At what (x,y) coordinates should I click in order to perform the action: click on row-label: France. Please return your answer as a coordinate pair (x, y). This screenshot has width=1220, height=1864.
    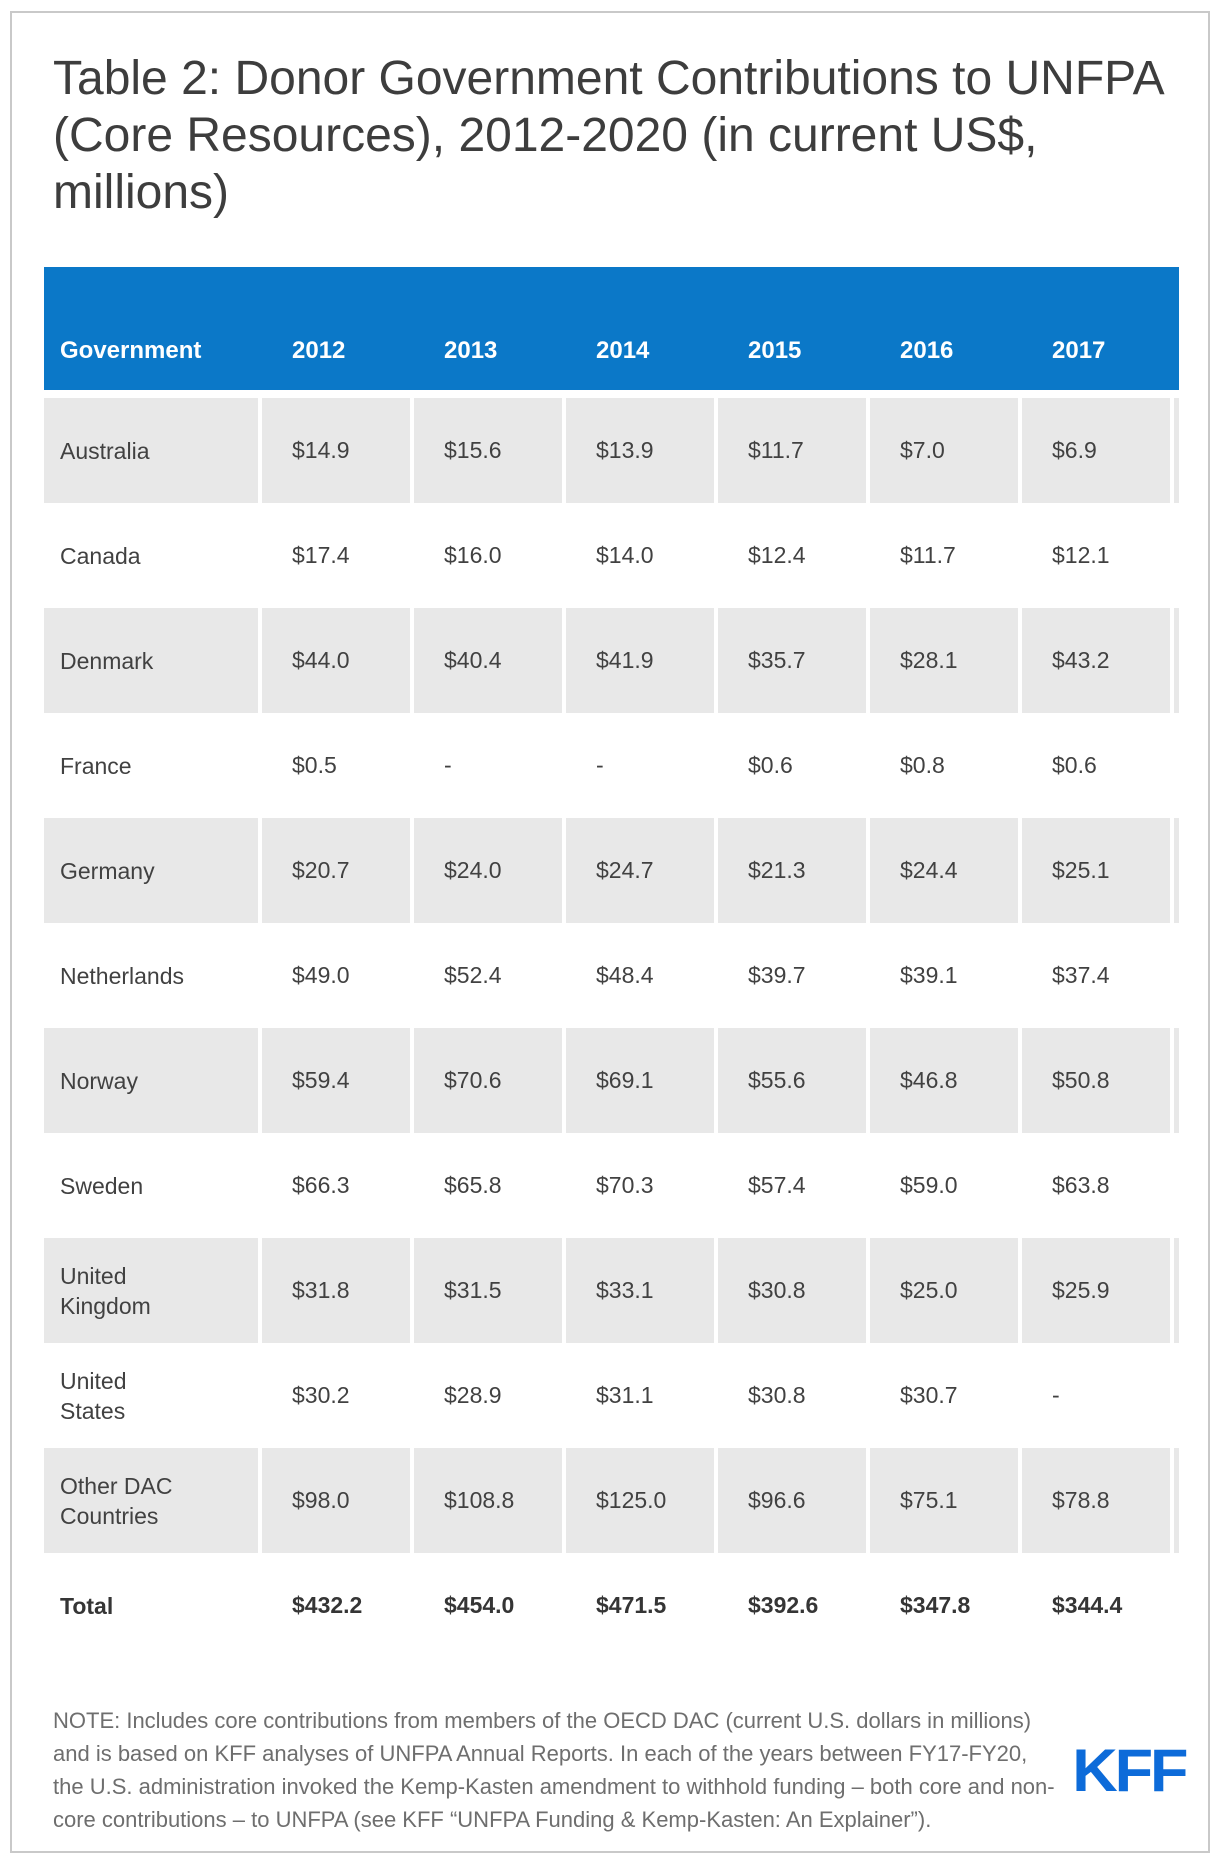
    Looking at the image, I should click on (96, 765).